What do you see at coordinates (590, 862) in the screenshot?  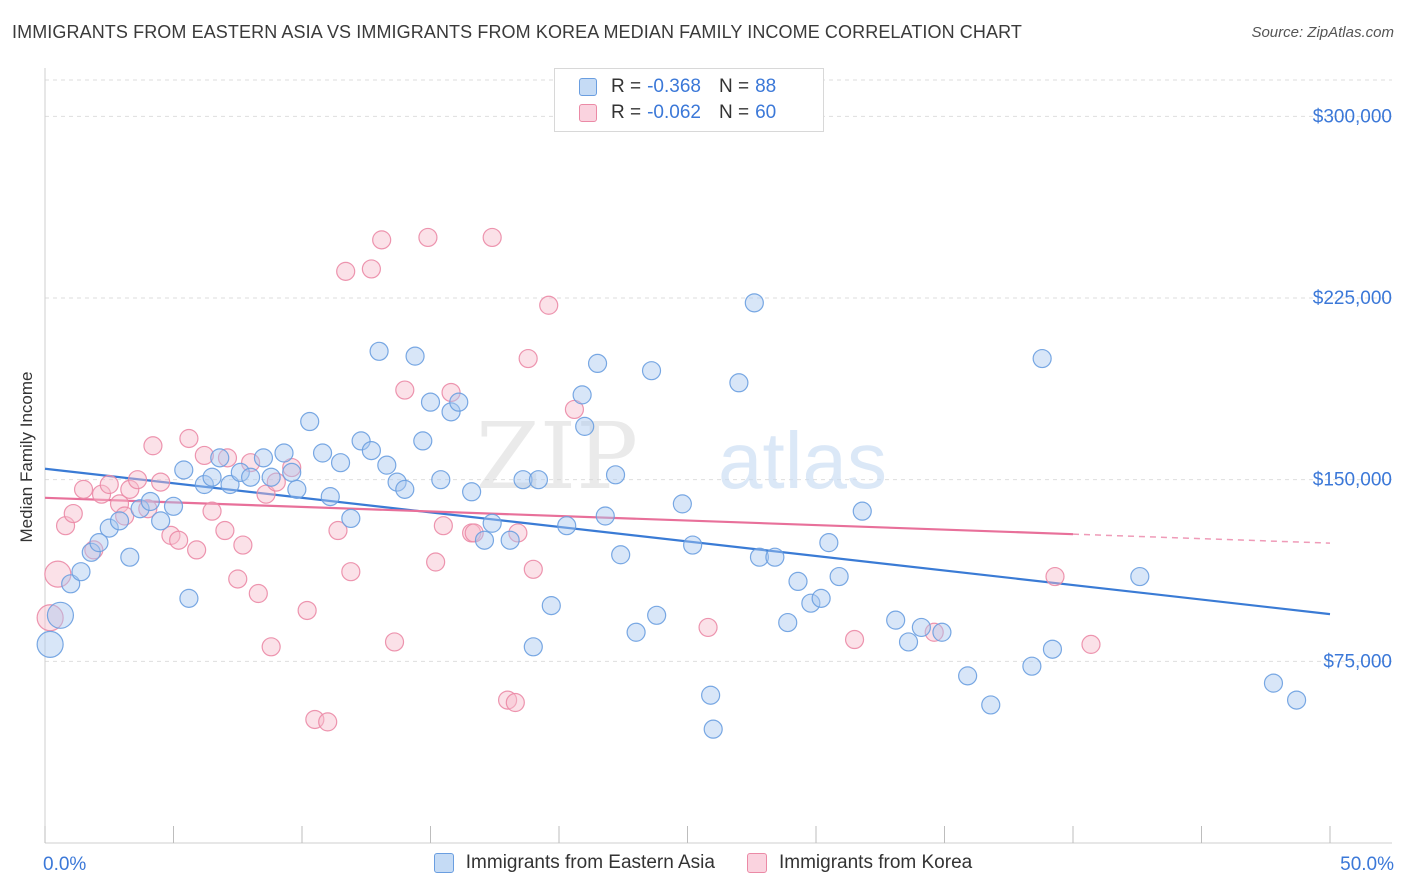 I see `legend-label: Immigrants from Eastern Asia` at bounding box center [590, 862].